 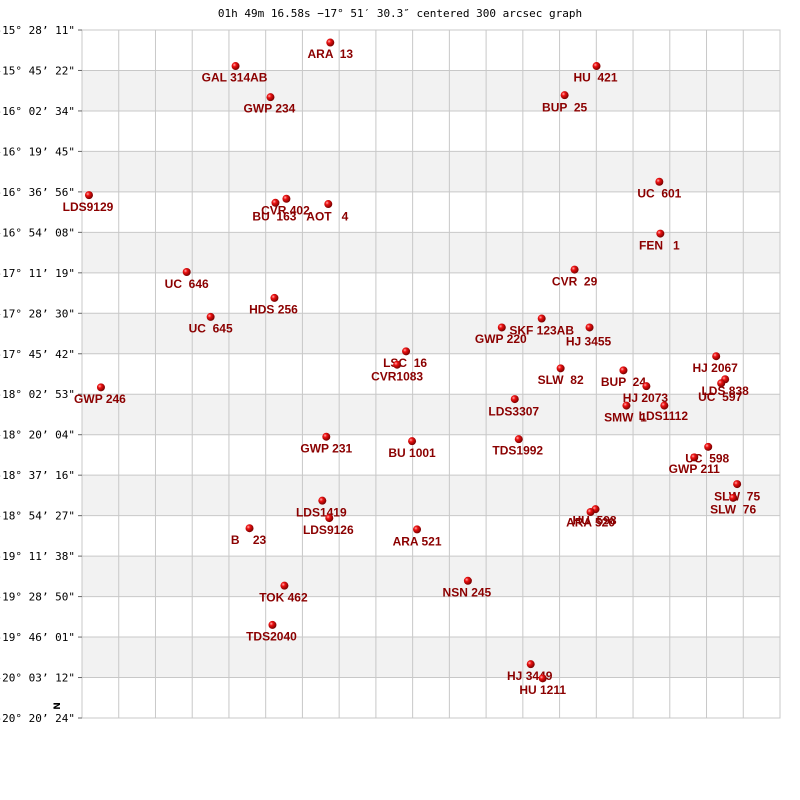 What do you see at coordinates (187, 284) in the screenshot?
I see `star-label: UC 646` at bounding box center [187, 284].